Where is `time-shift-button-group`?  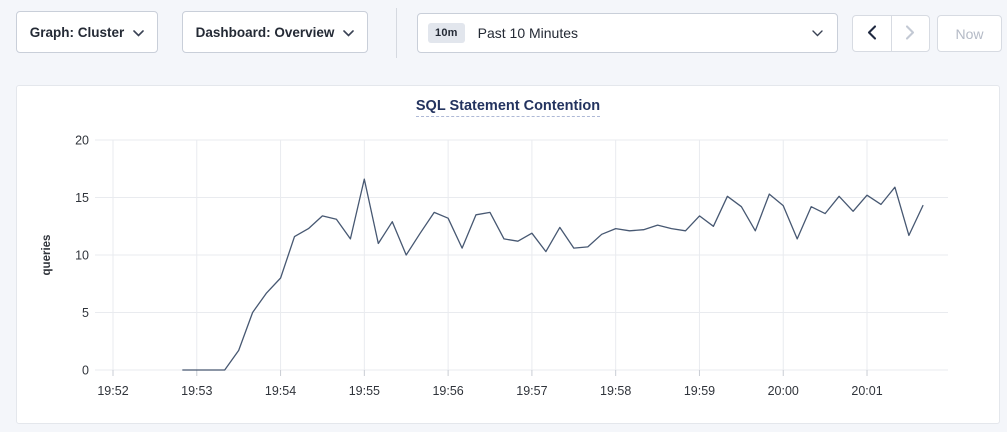
time-shift-button-group is located at coordinates (891, 33).